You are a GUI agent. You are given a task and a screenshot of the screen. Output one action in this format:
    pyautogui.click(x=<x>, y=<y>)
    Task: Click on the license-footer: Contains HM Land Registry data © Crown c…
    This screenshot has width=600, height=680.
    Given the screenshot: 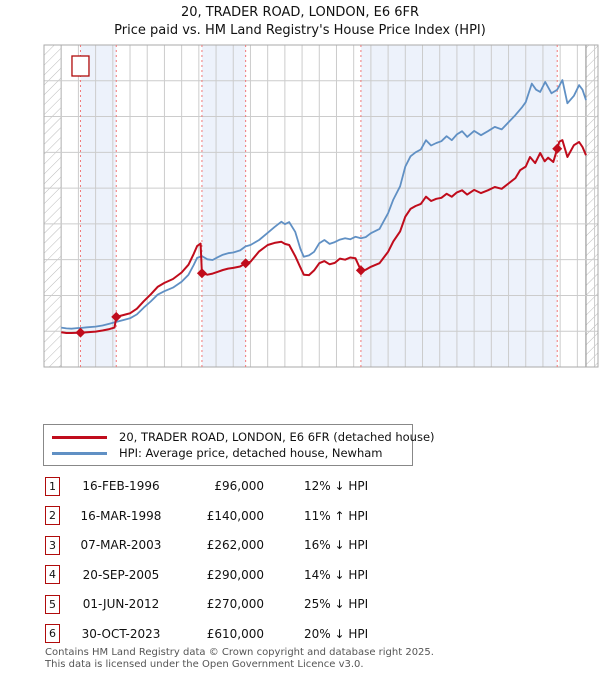 What is the action you would take?
    pyautogui.click(x=239, y=658)
    